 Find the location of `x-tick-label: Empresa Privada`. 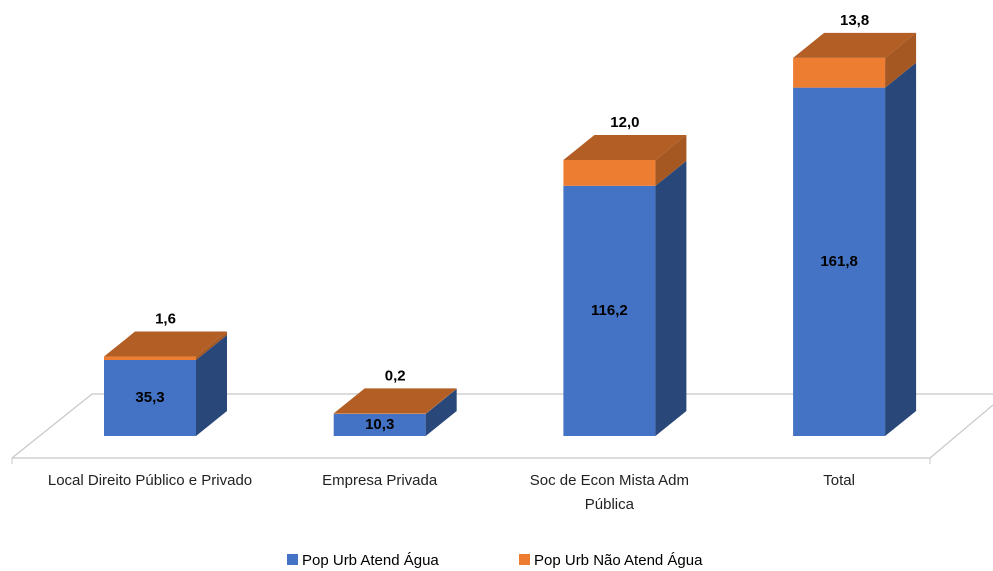

x-tick-label: Empresa Privada is located at coordinates (380, 480).